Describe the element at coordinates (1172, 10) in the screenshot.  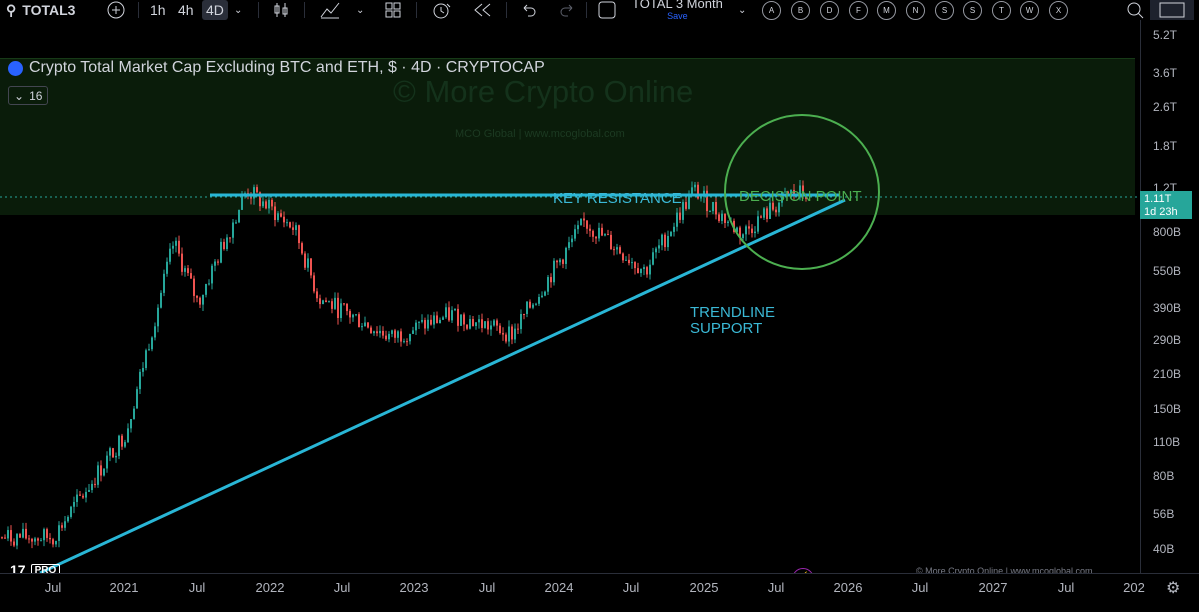
I see `layout-panel-button` at that location.